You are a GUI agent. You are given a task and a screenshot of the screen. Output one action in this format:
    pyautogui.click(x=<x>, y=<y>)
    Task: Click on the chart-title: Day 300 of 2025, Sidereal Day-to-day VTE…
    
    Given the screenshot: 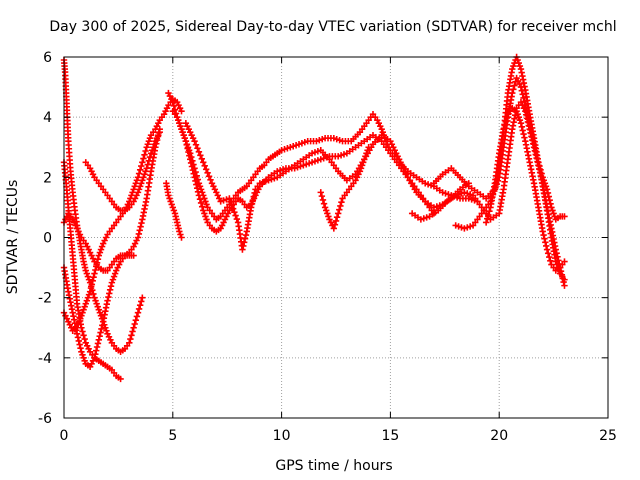 What is the action you would take?
    pyautogui.click(x=332, y=27)
    